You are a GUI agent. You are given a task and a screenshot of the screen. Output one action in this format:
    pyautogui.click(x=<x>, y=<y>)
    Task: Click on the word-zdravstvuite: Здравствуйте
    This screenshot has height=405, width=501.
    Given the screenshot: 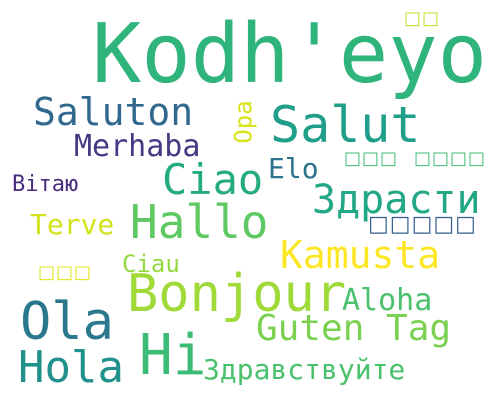 What is the action you would take?
    pyautogui.click(x=304, y=369)
    